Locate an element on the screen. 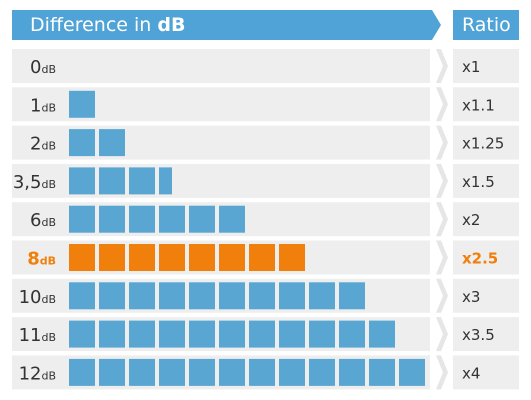  header-title: Difference in dB is located at coordinates (107, 25).